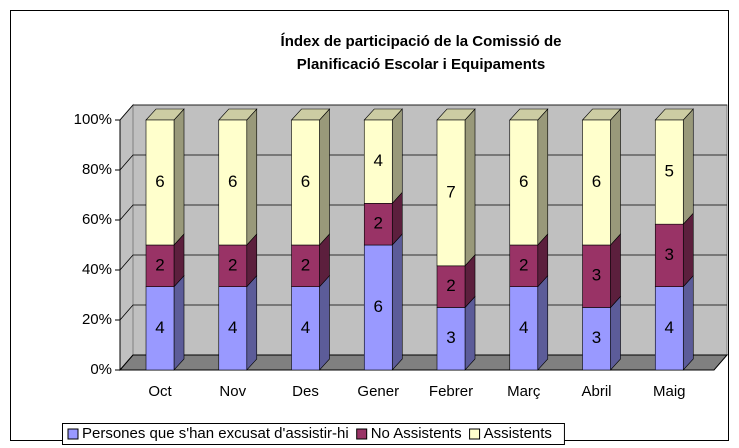 The height and width of the screenshot is (448, 739). I want to click on y-tick-label: 60%, so click(97, 219).